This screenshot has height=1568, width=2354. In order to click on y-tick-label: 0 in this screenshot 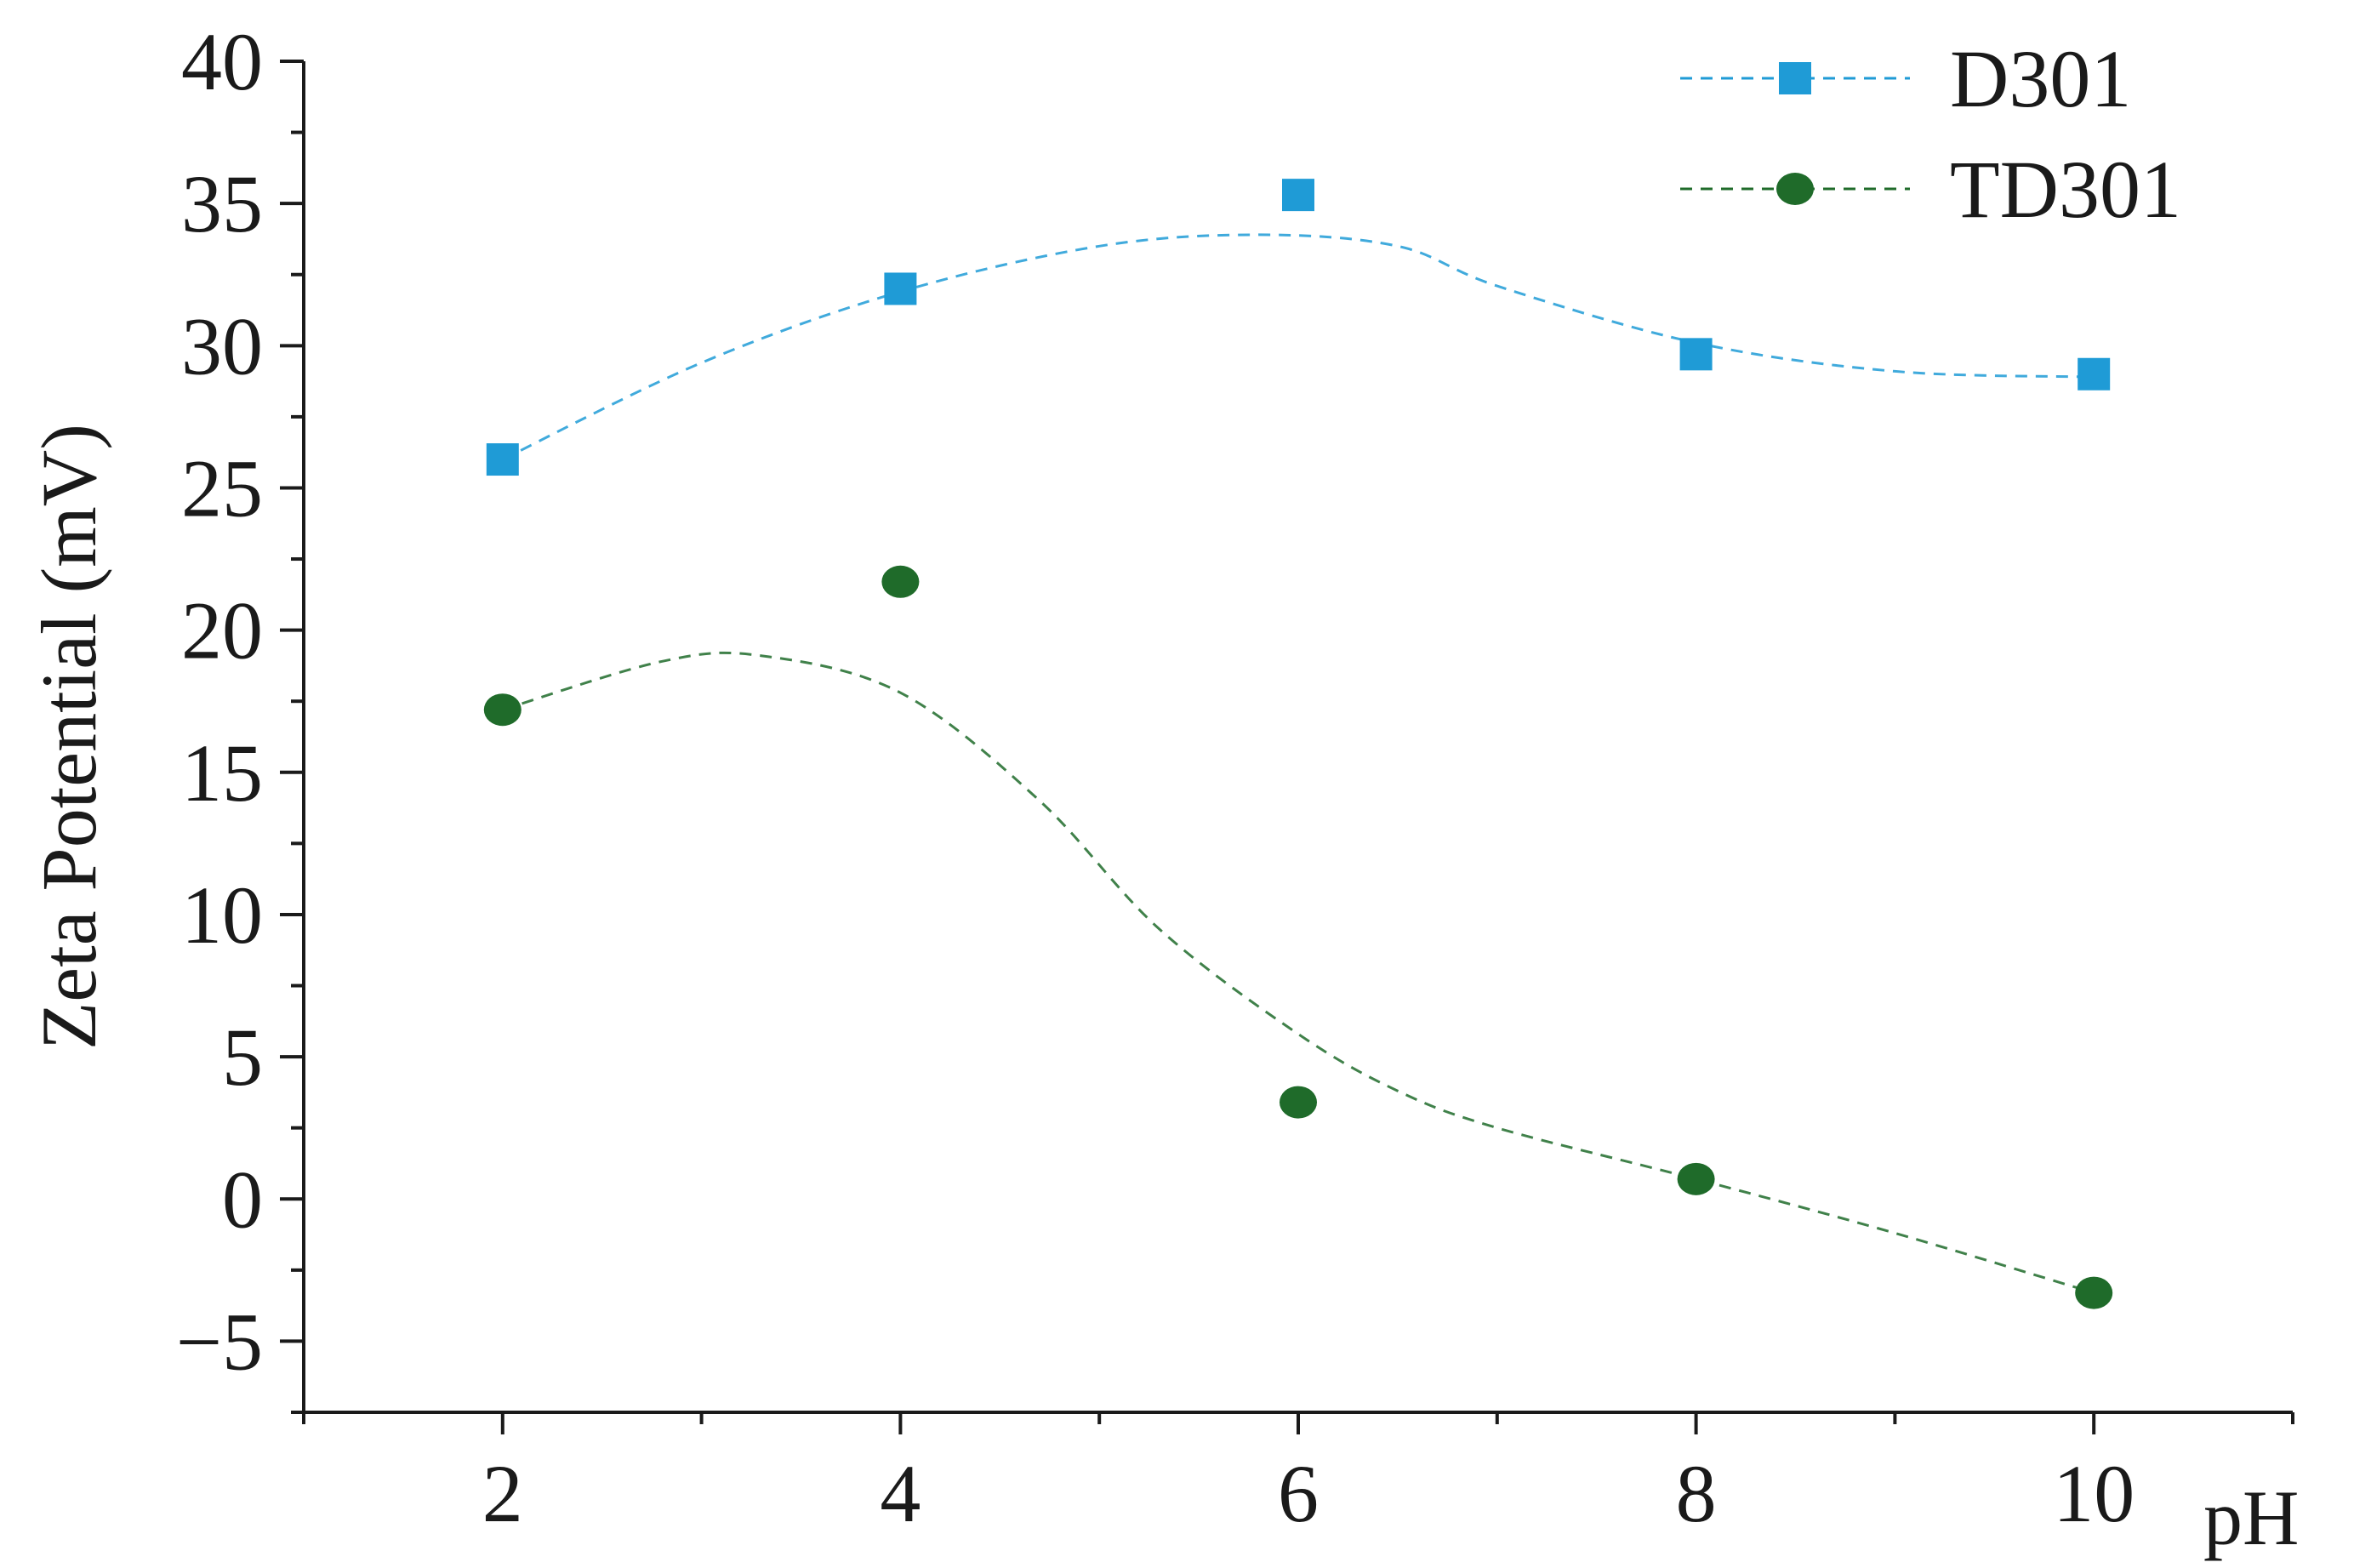, I will do `click(242, 1199)`.